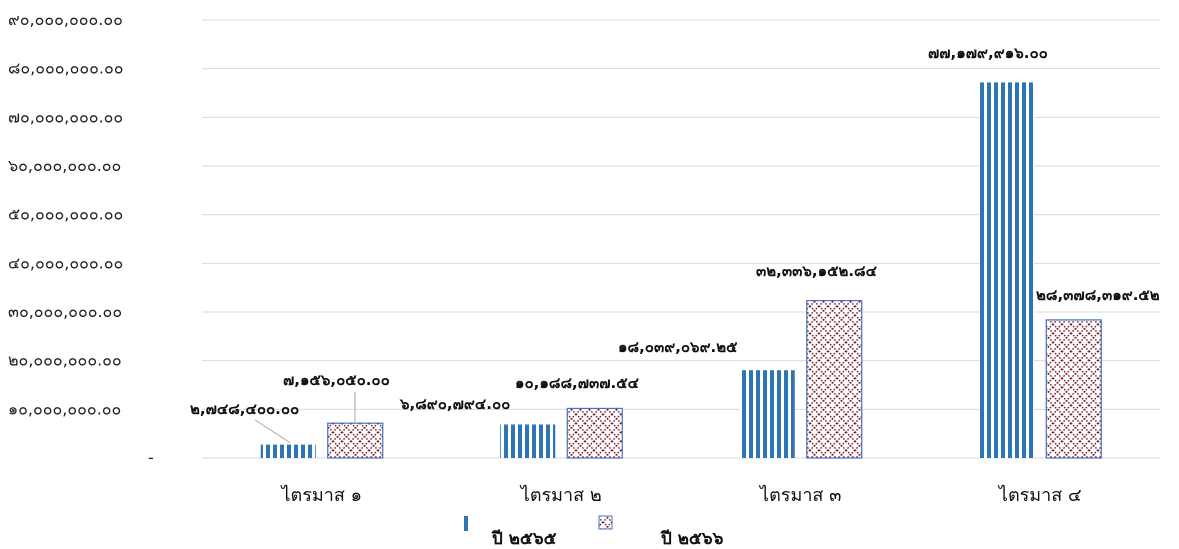 This screenshot has height=549, width=1179. What do you see at coordinates (65, 116) in the screenshot?
I see `y-tick-label: ๗๐,๐๐๐,๐๐๐.๐๐` at bounding box center [65, 116].